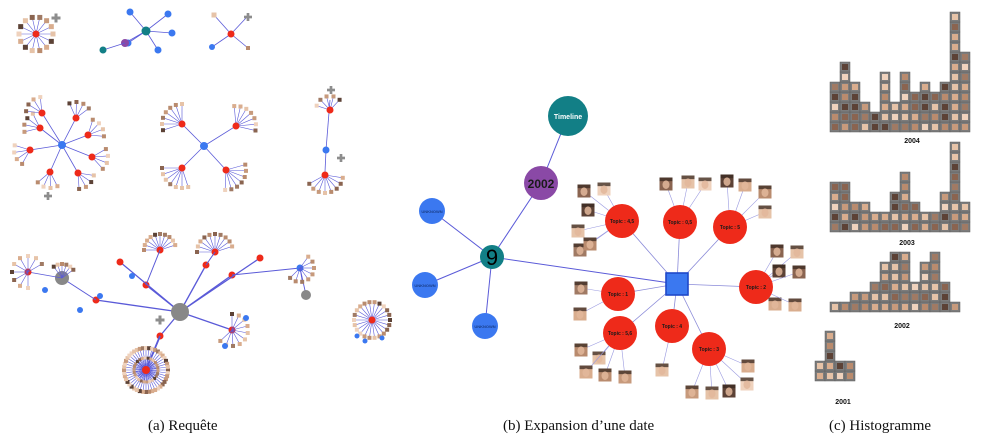  Describe the element at coordinates (225, 346) in the screenshot. I see `graph-node` at that location.